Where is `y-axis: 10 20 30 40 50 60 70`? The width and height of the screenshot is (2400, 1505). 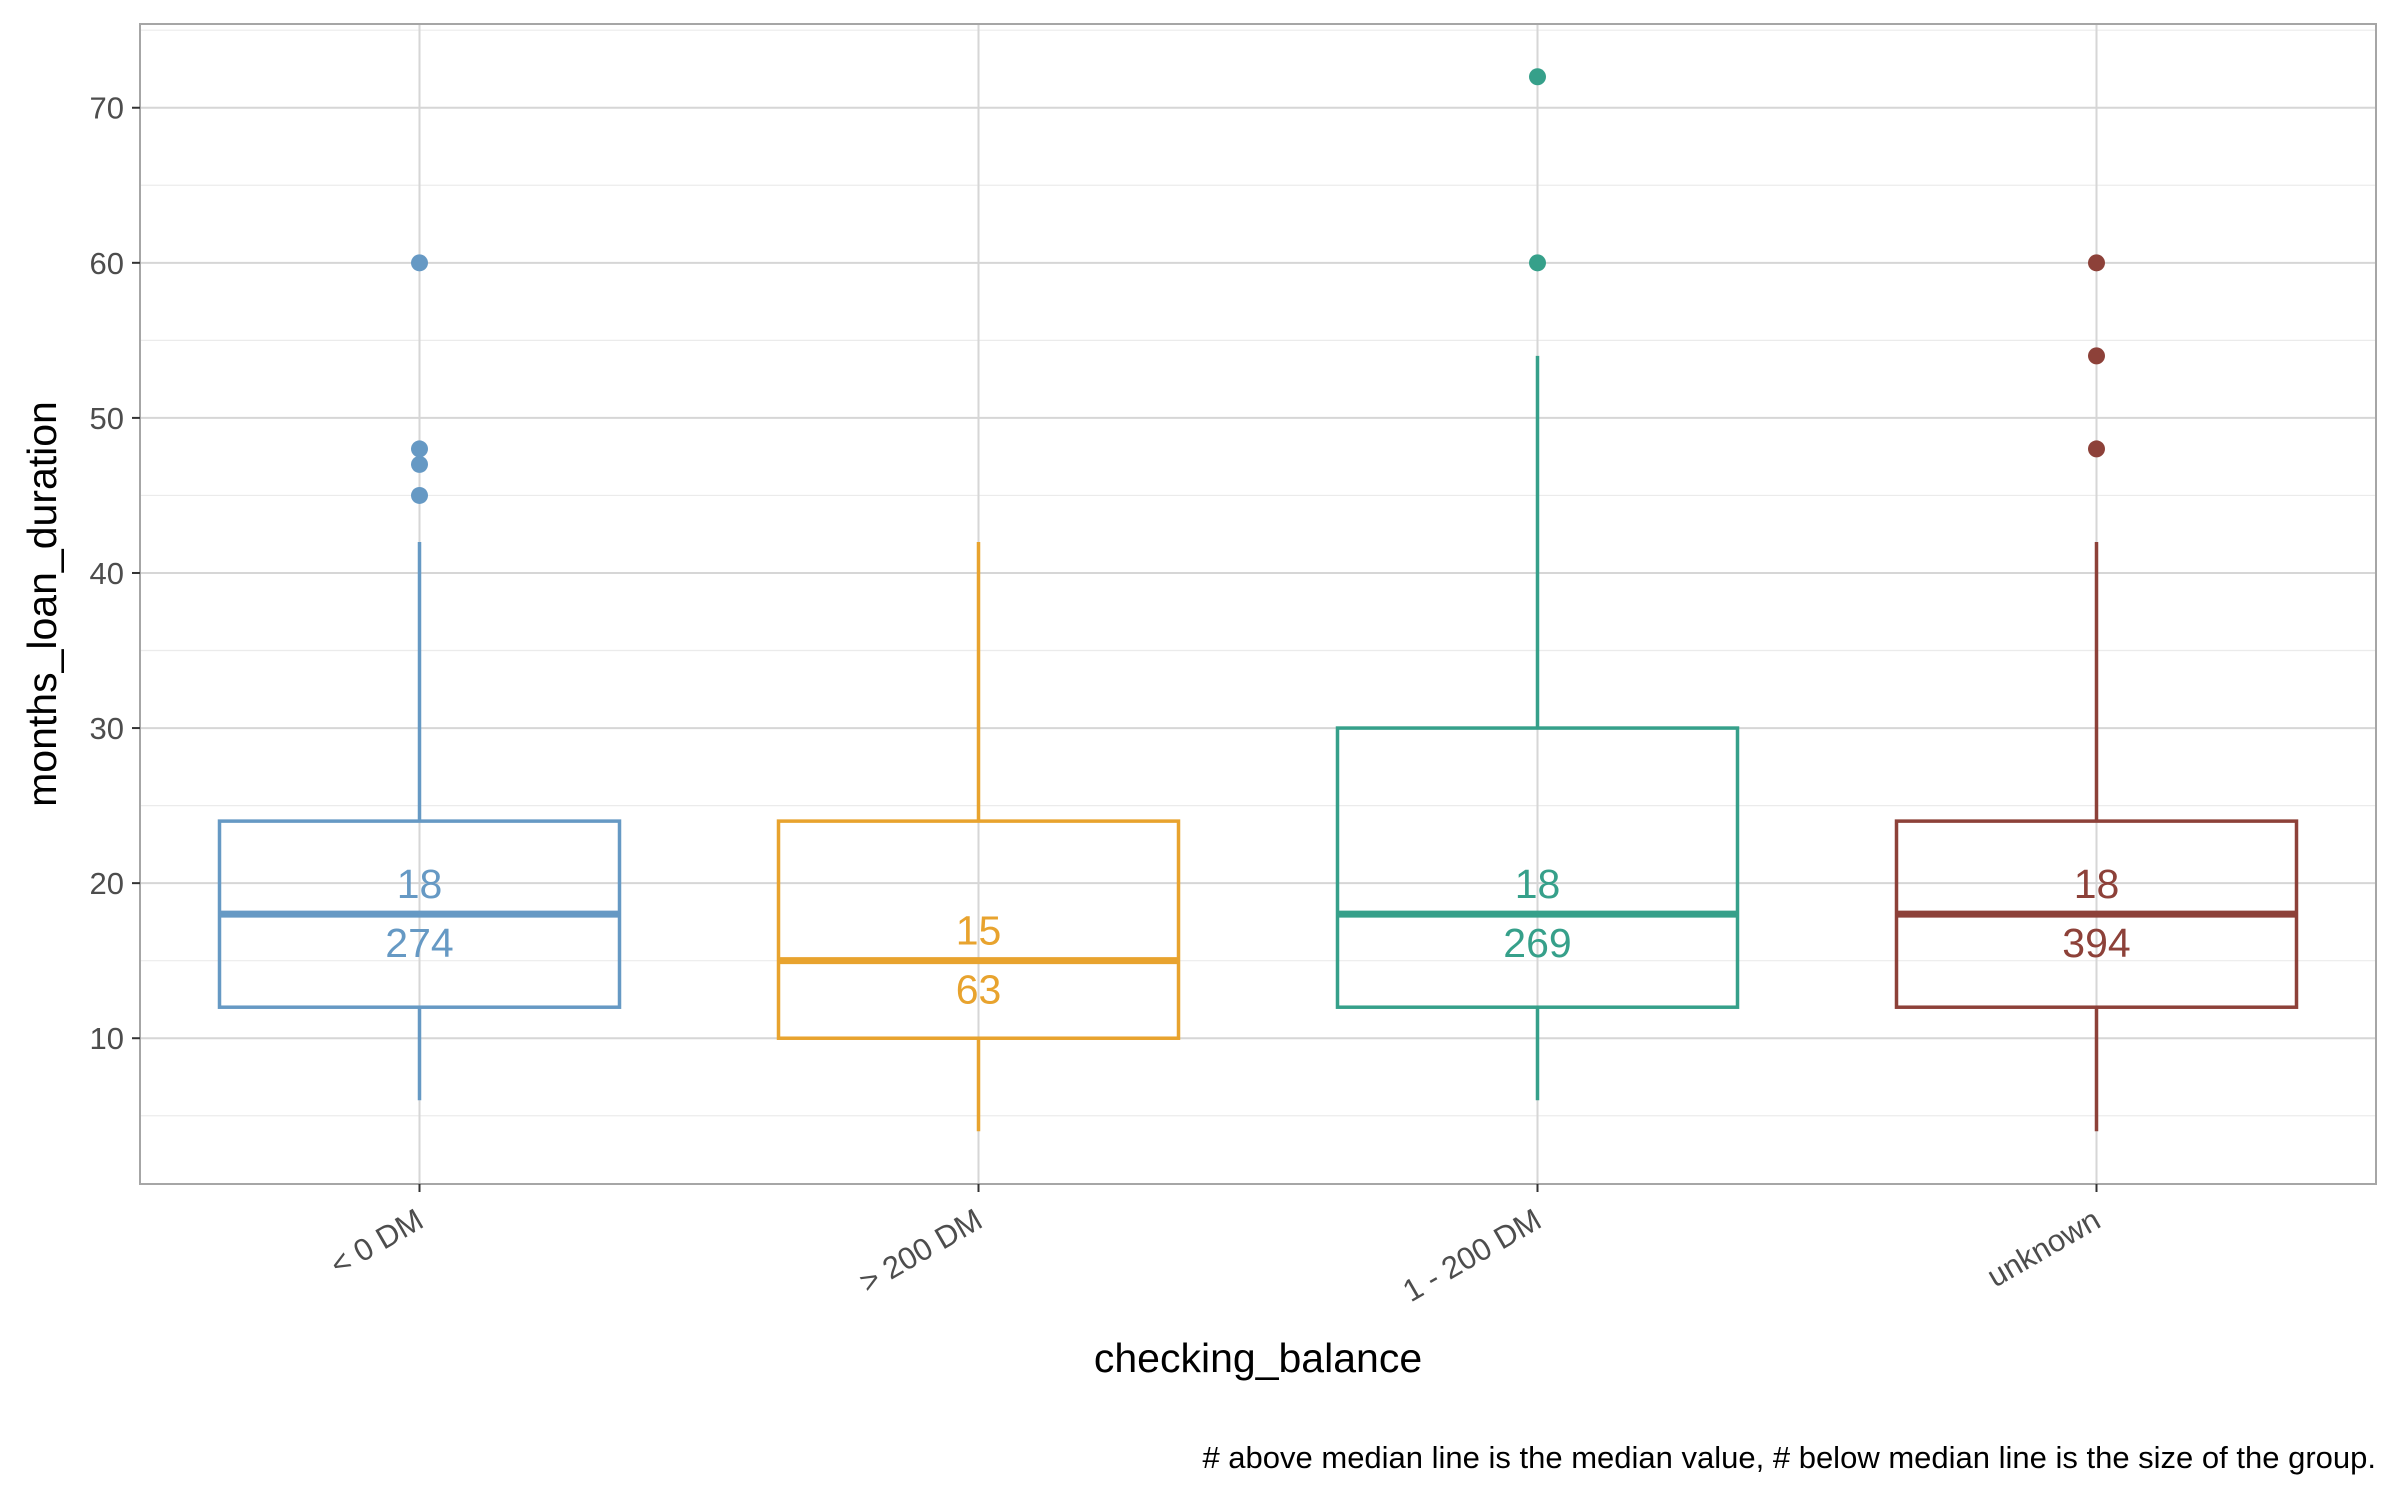 y-axis: 10 20 30 40 50 60 70 is located at coordinates (115, 573).